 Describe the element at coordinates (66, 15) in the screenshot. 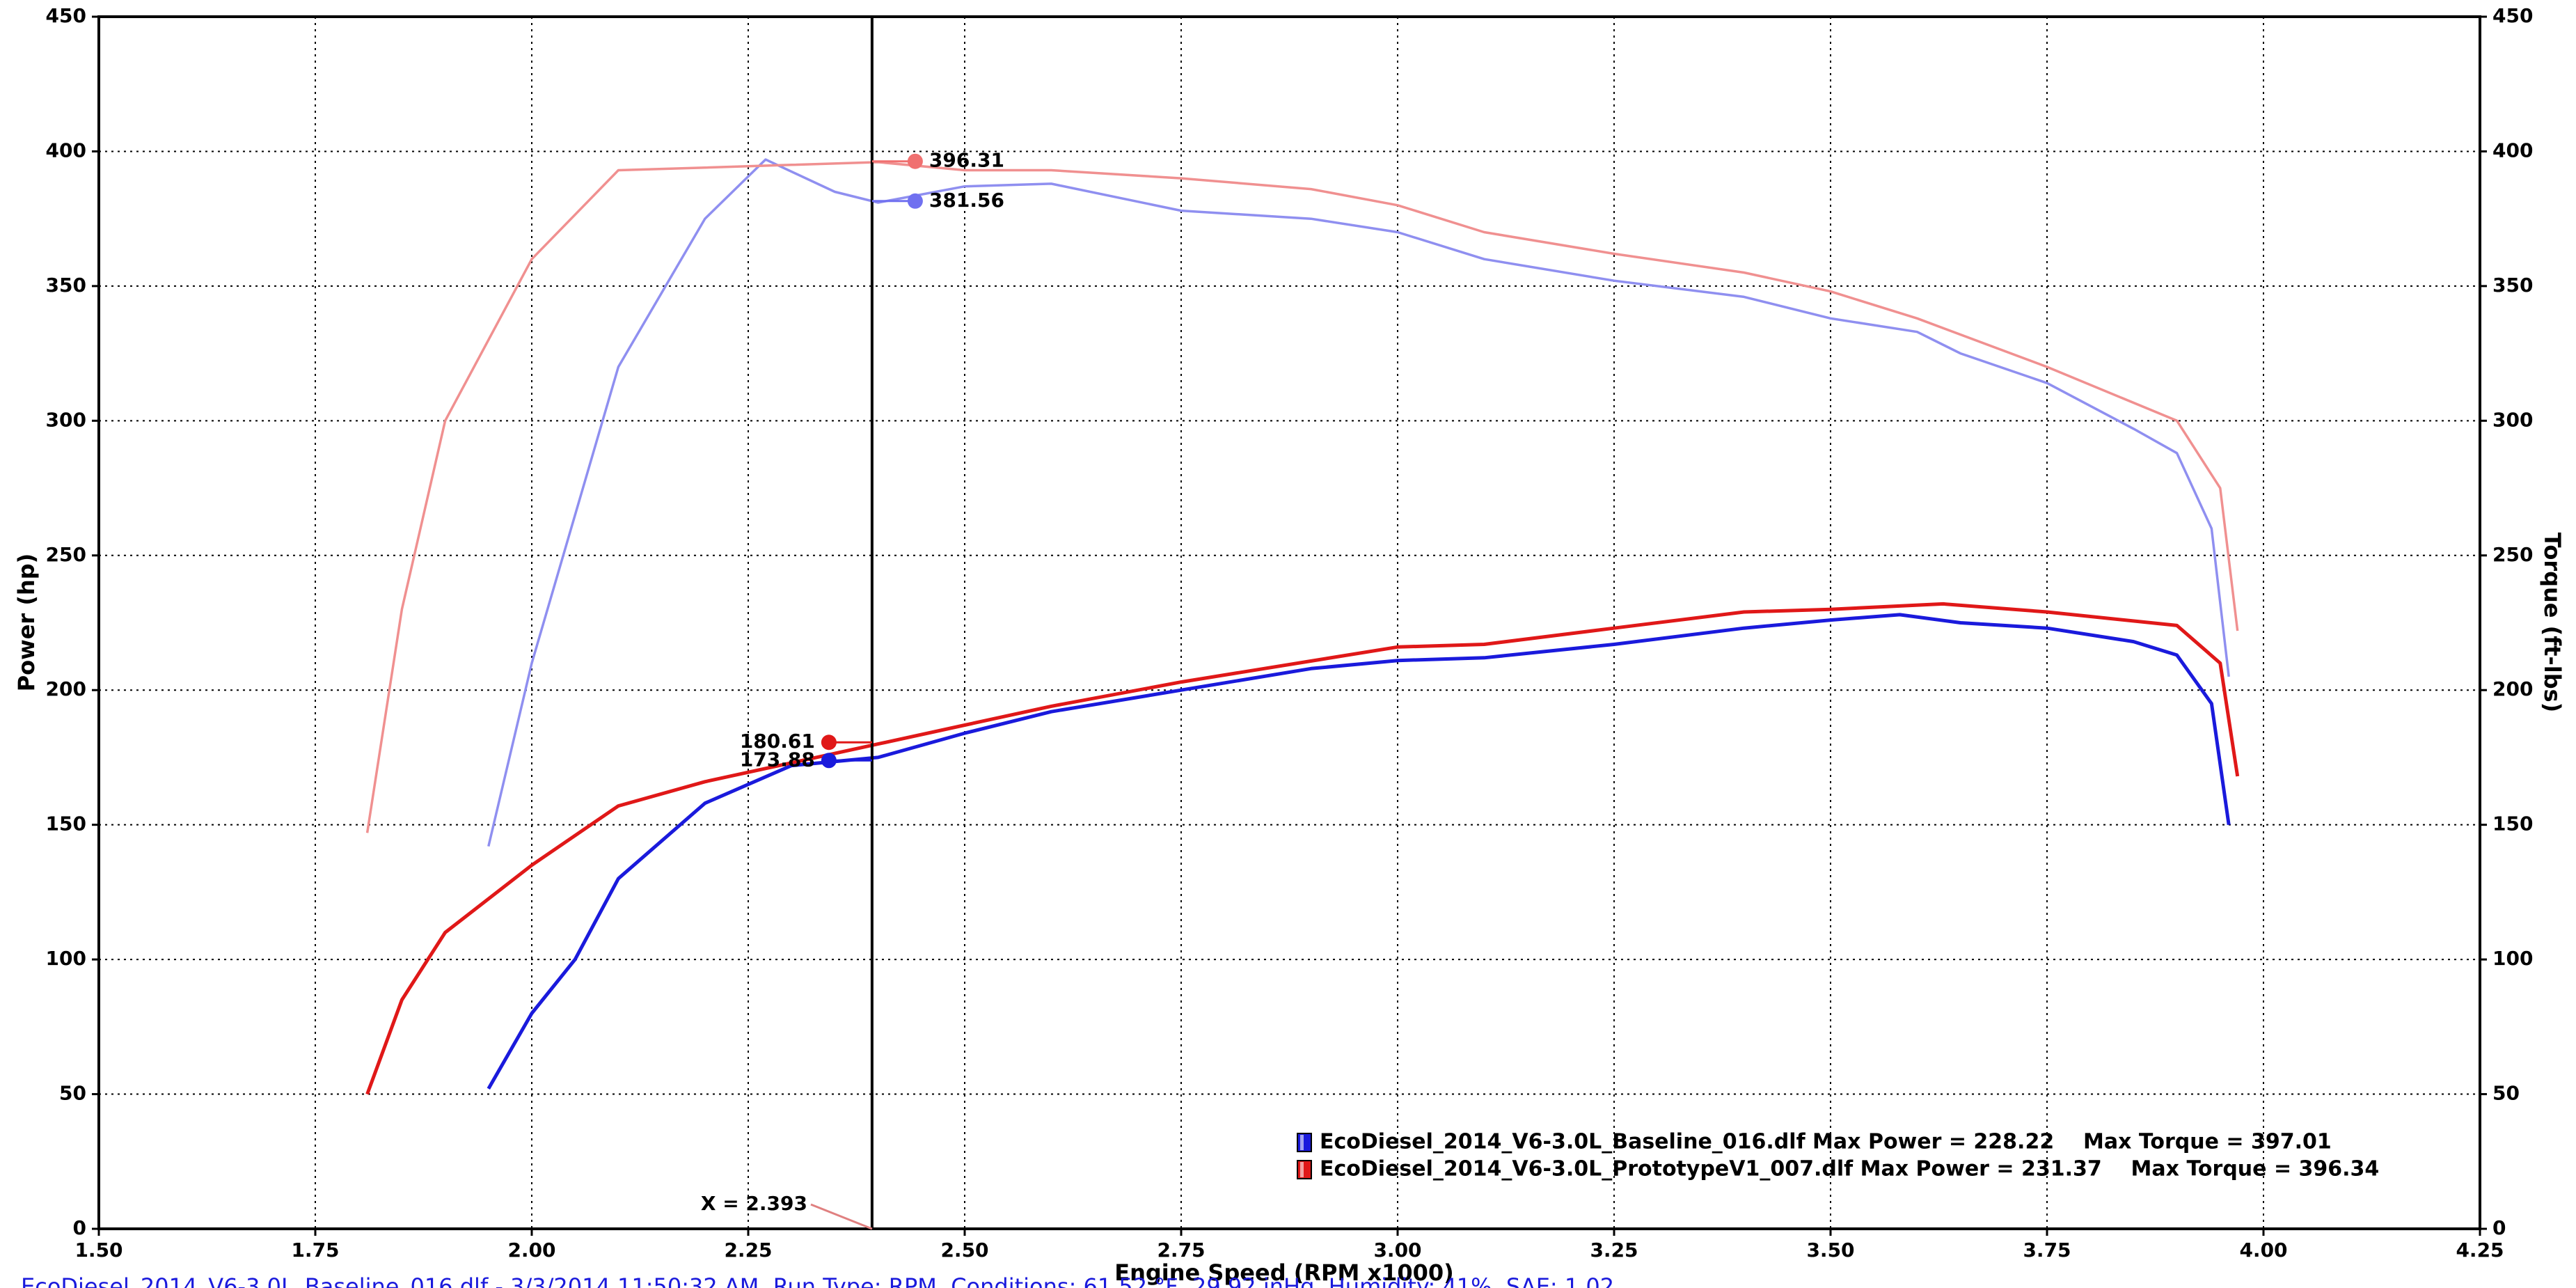

I see `y-tick-label: 450` at that location.